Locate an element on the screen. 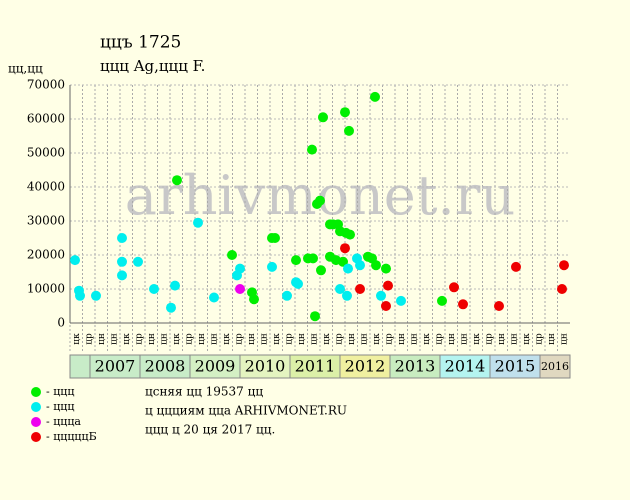  year-label: 2007 is located at coordinates (115, 366).